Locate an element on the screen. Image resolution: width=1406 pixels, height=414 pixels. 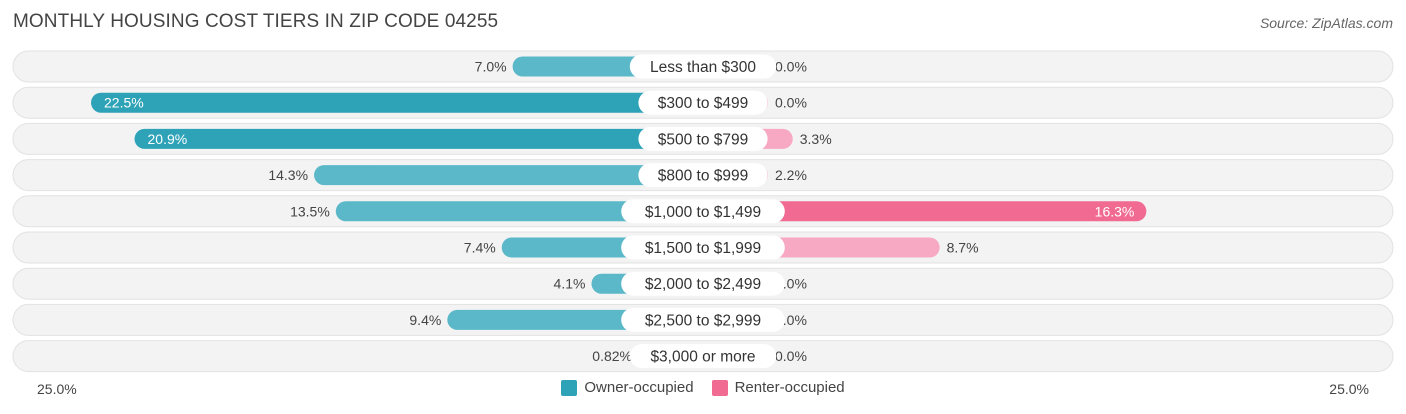
owner-value-label: 9.4% is located at coordinates (425, 320).